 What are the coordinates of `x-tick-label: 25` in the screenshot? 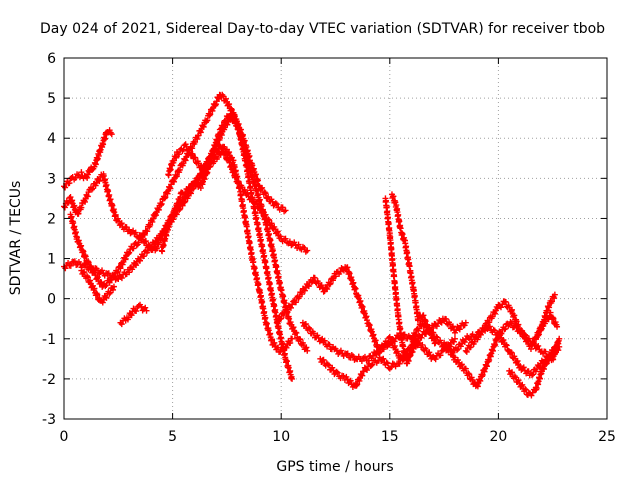 It's located at (607, 437).